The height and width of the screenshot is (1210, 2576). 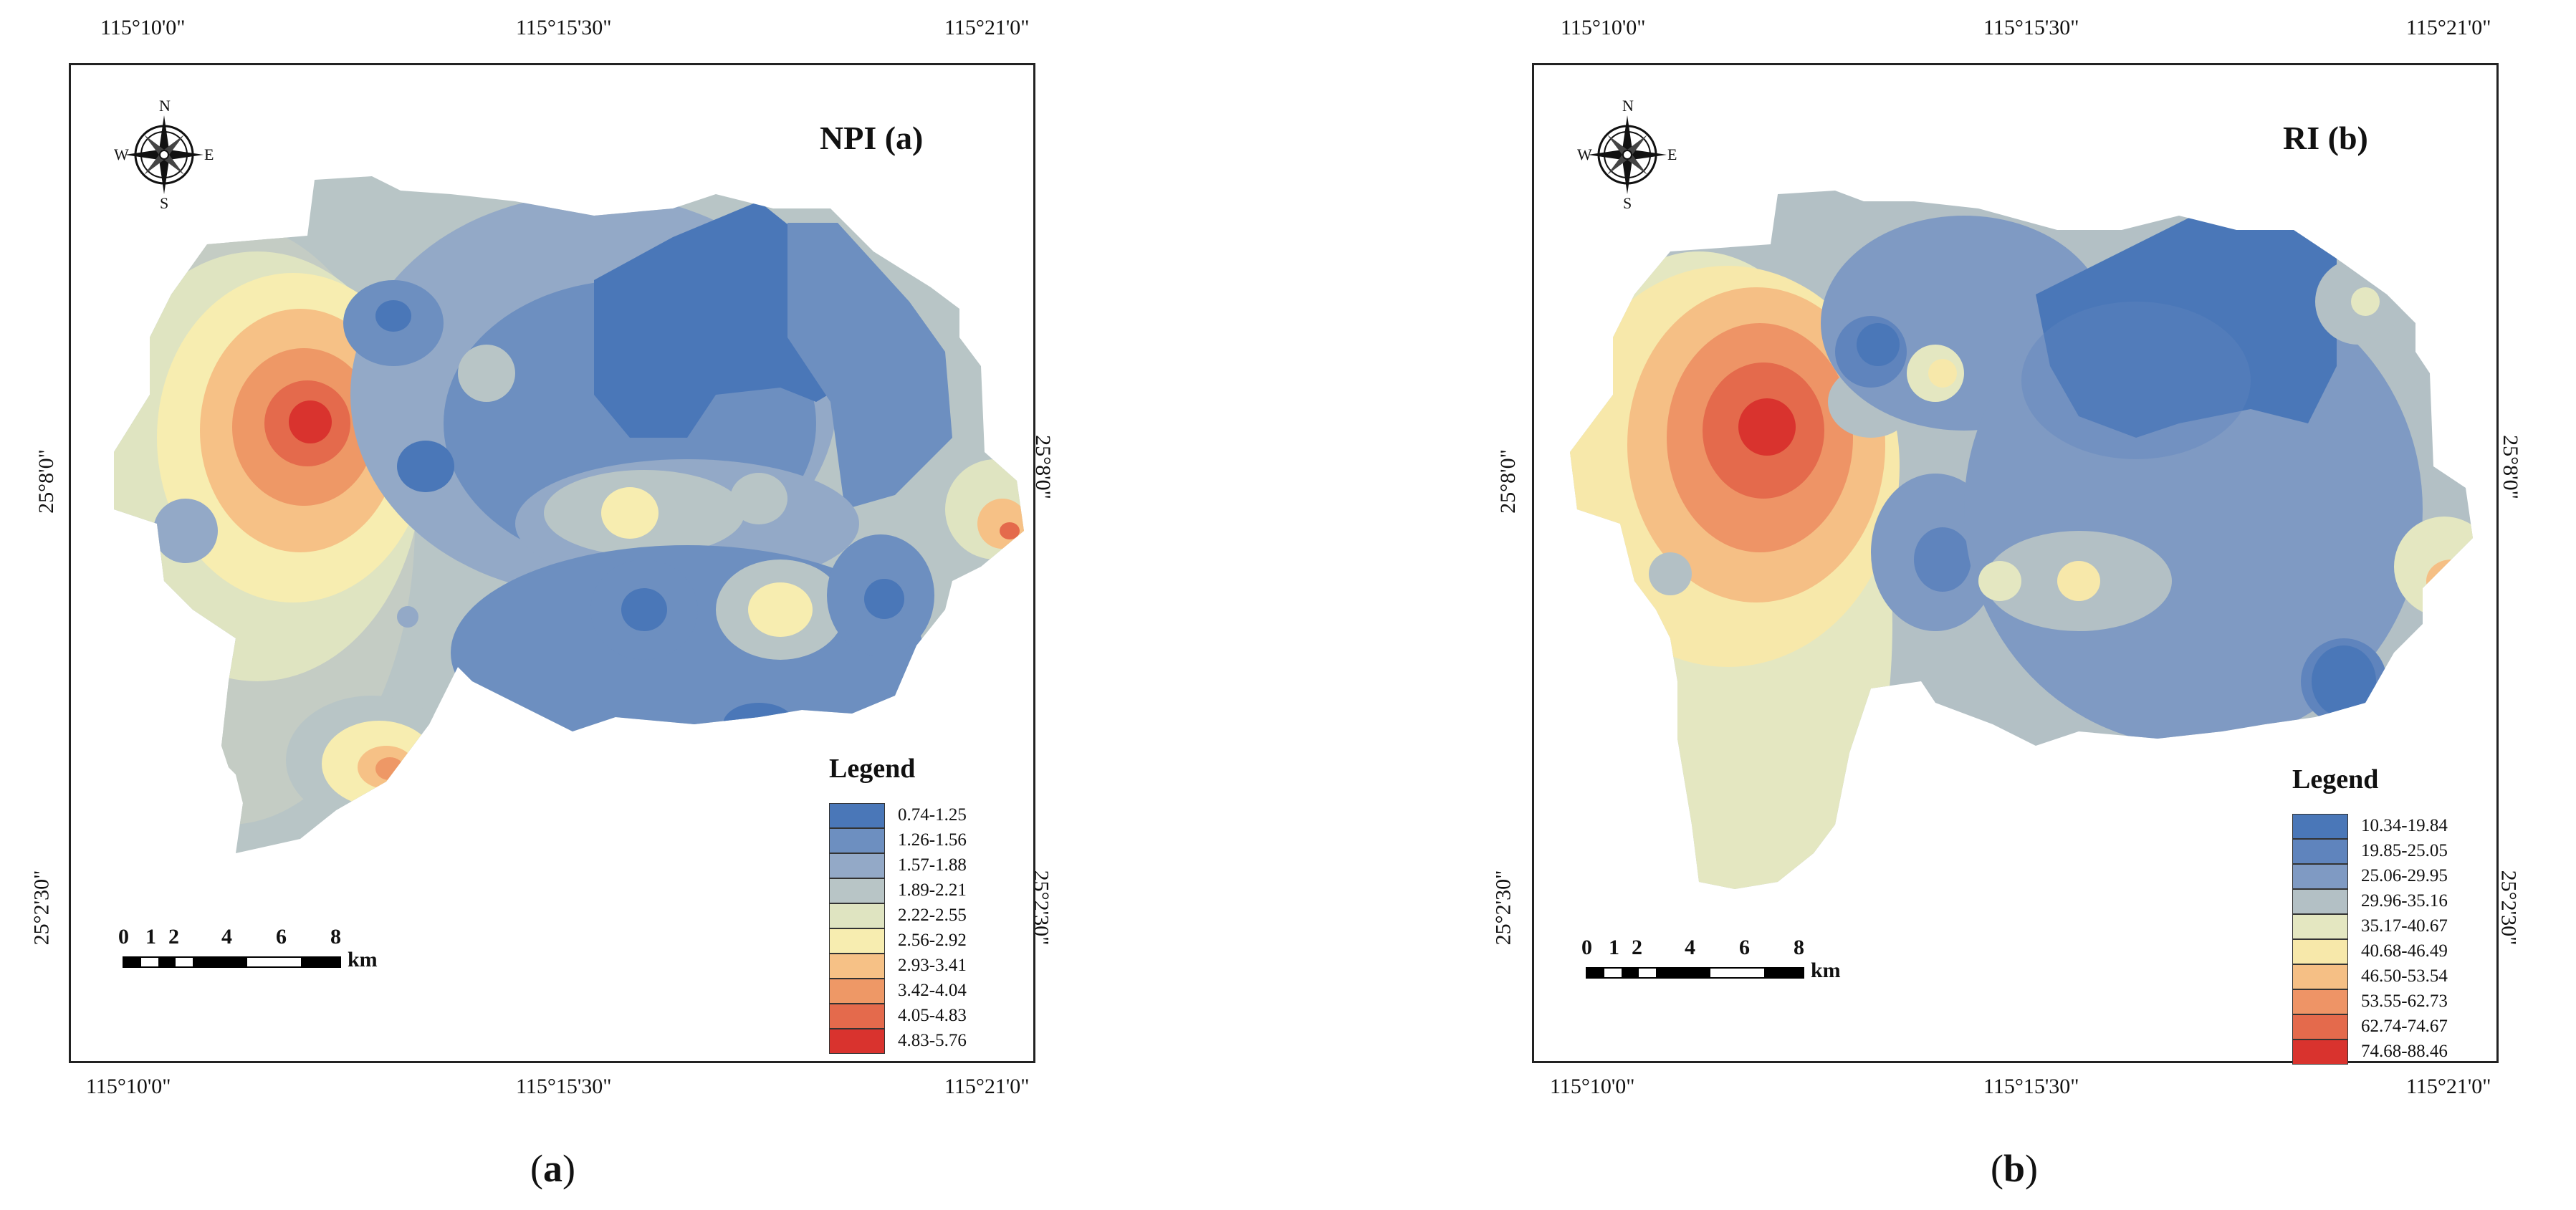 I want to click on compass-e: E, so click(x=1672, y=154).